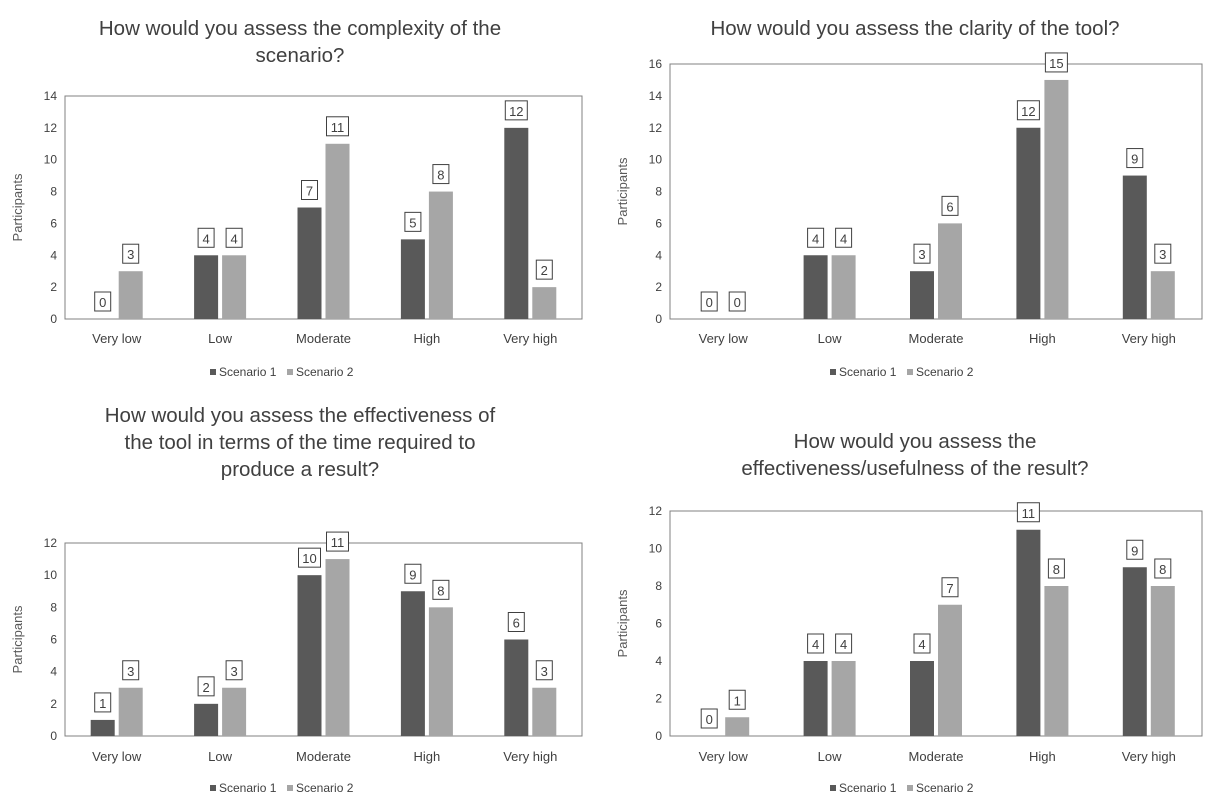  I want to click on data-label: 1, so click(102, 703).